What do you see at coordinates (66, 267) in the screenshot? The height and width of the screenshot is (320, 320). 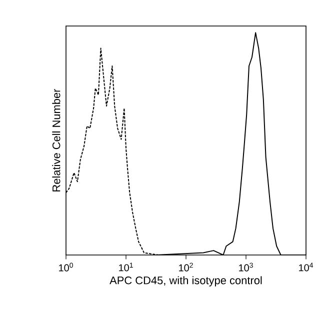 I see `x-tick-label: 10$^{0}$` at bounding box center [66, 267].